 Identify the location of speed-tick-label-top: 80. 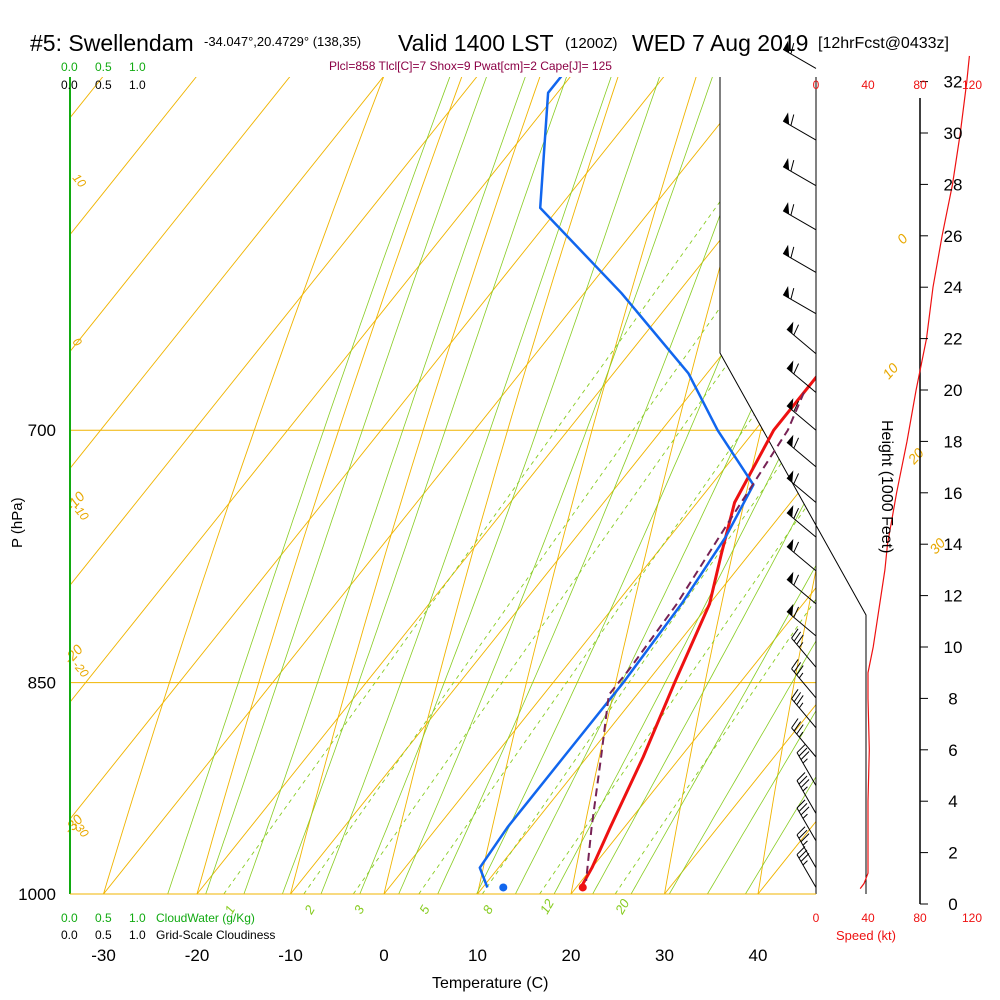
(920, 85).